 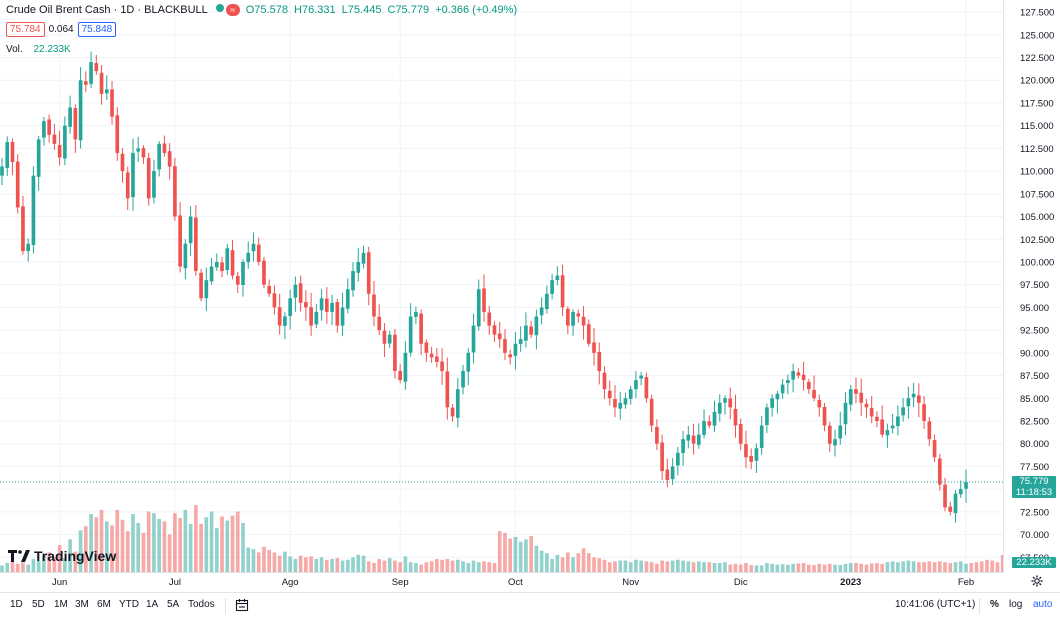 I want to click on sell-price-button: 75.784, so click(x=25, y=29).